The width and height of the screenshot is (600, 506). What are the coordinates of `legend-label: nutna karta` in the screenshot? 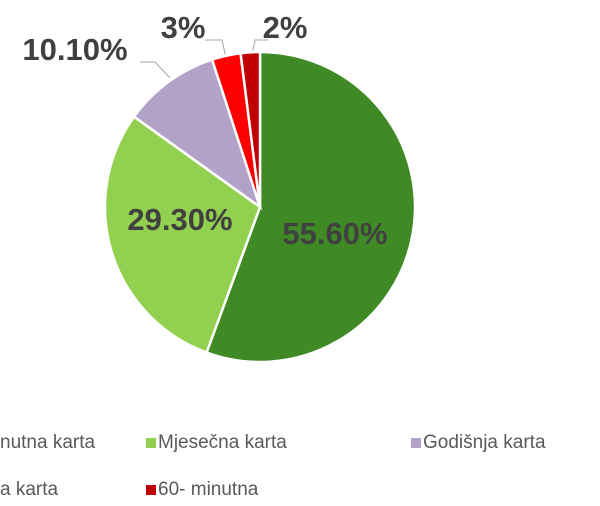 It's located at (47, 442).